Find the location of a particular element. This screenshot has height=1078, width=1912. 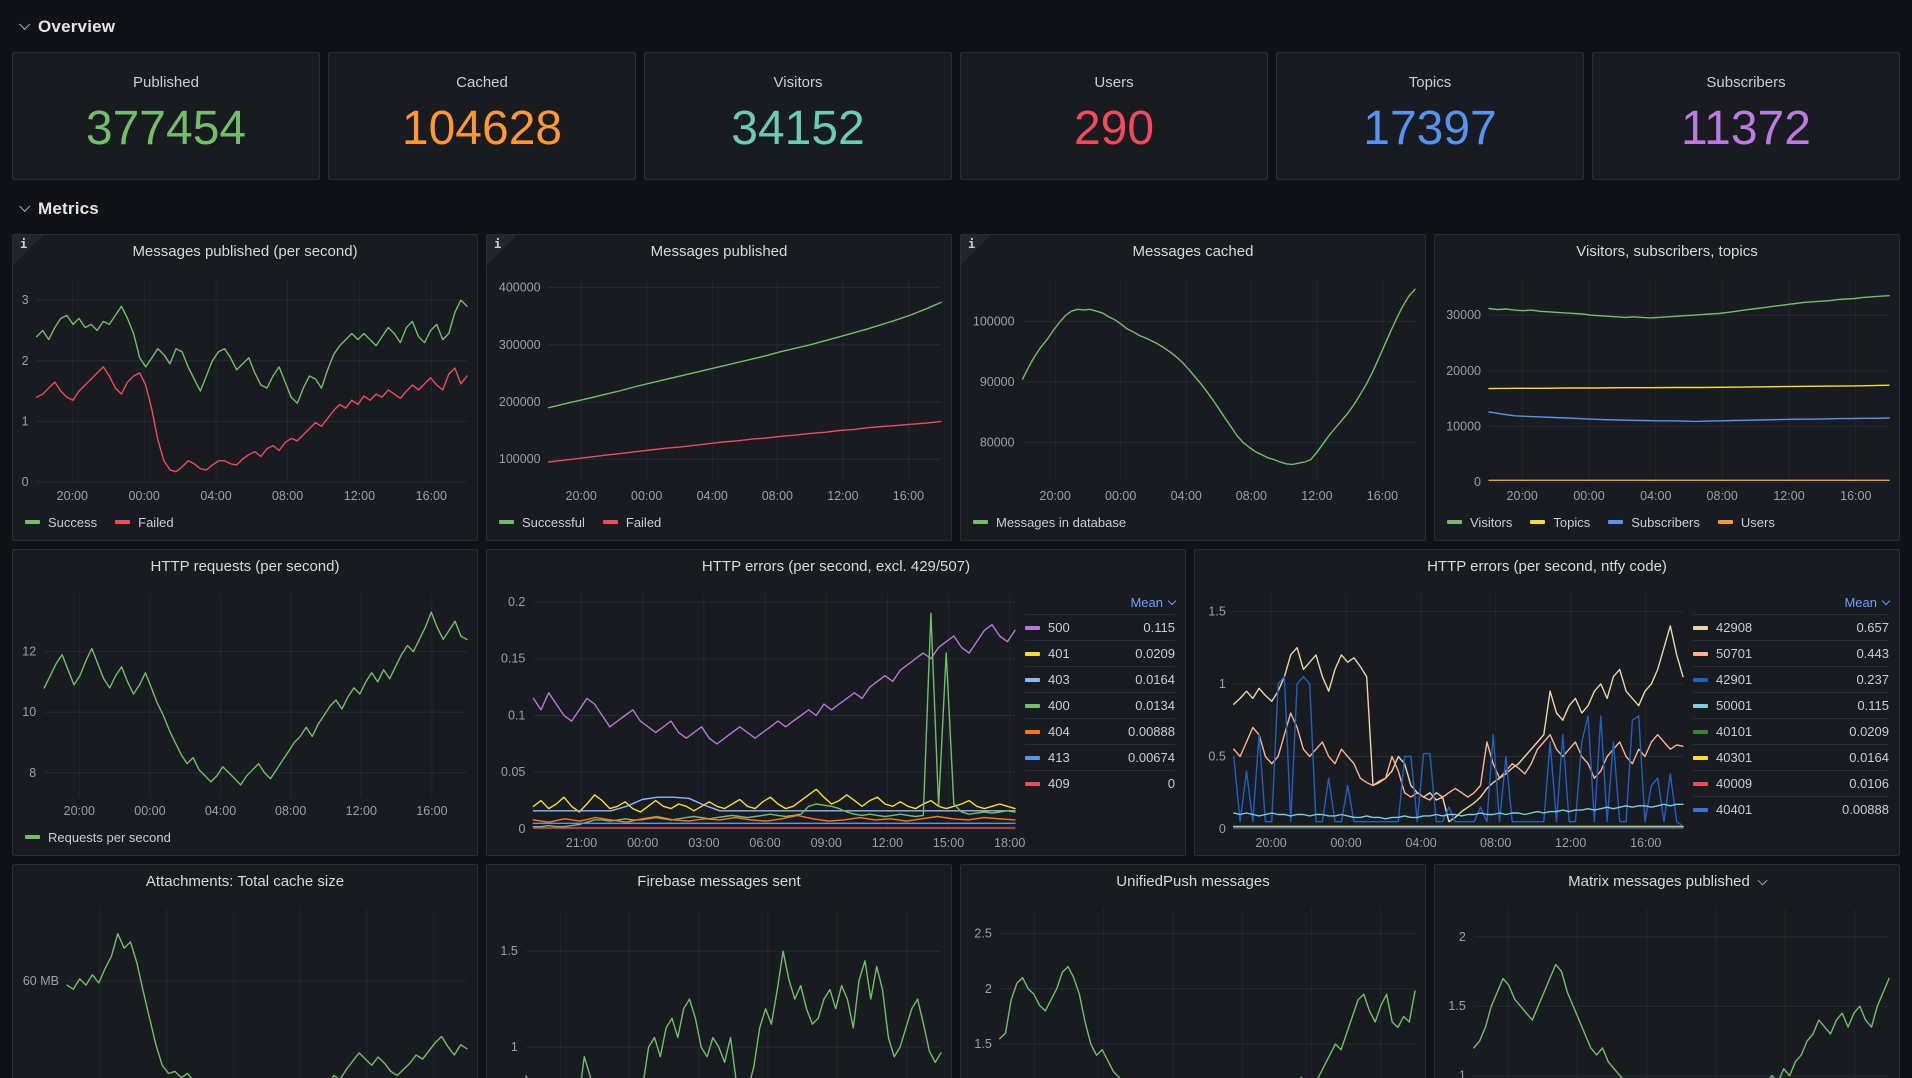

legend-row: 42901 0.237 is located at coordinates (1791, 679).